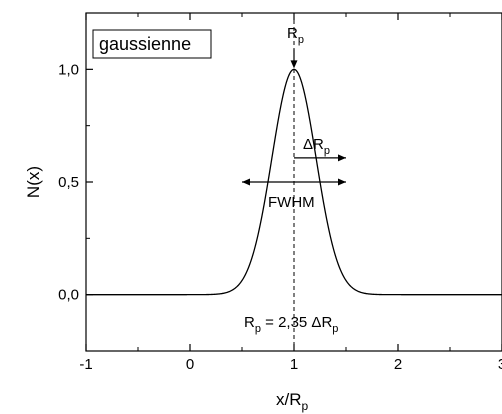 Image resolution: width=502 pixels, height=414 pixels. What do you see at coordinates (33, 182) in the screenshot?
I see `y-axis-label: N(x)` at bounding box center [33, 182].